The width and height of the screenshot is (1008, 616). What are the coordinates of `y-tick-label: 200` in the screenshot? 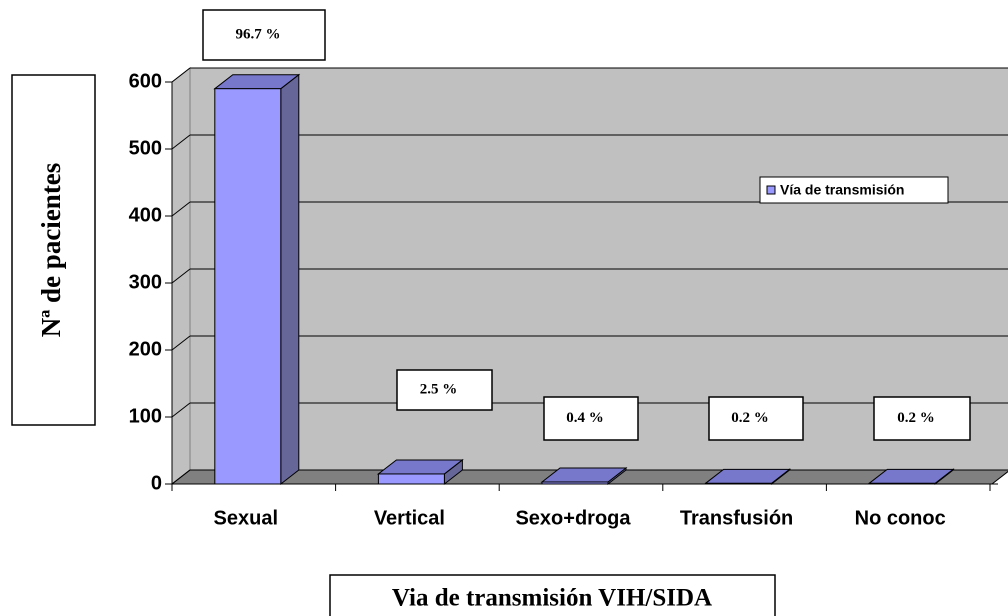 It's located at (145, 349).